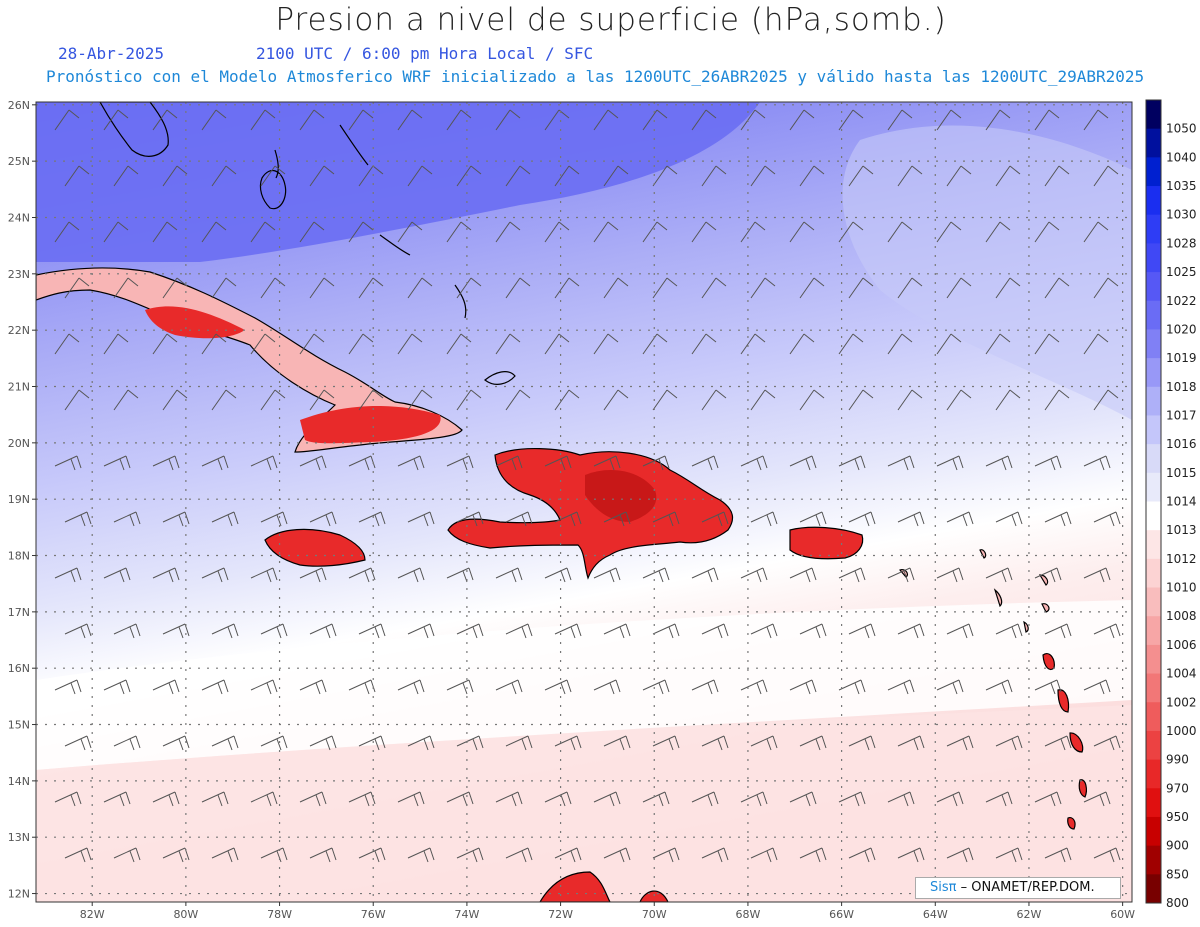 The width and height of the screenshot is (1200, 927). What do you see at coordinates (1181, 588) in the screenshot?
I see `colorbar-label: 1010` at bounding box center [1181, 588].